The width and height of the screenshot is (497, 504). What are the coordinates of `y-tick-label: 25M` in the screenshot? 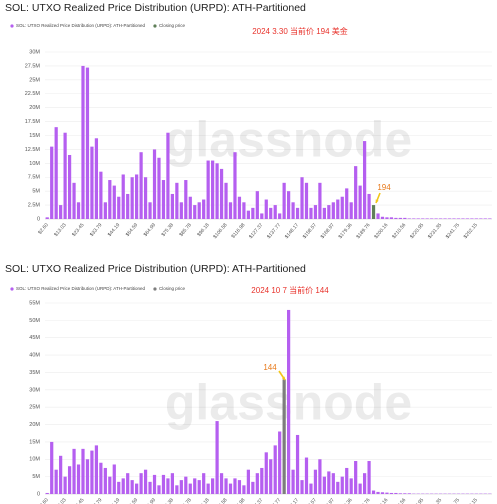 It's located at (34, 408).